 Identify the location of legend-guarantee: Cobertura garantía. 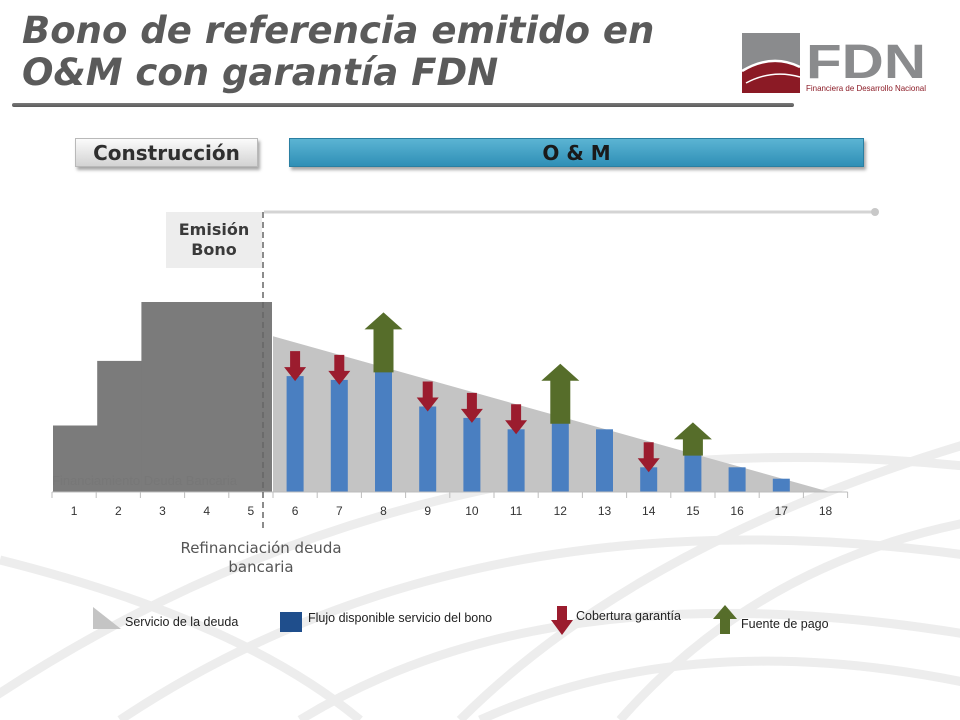
(615, 621).